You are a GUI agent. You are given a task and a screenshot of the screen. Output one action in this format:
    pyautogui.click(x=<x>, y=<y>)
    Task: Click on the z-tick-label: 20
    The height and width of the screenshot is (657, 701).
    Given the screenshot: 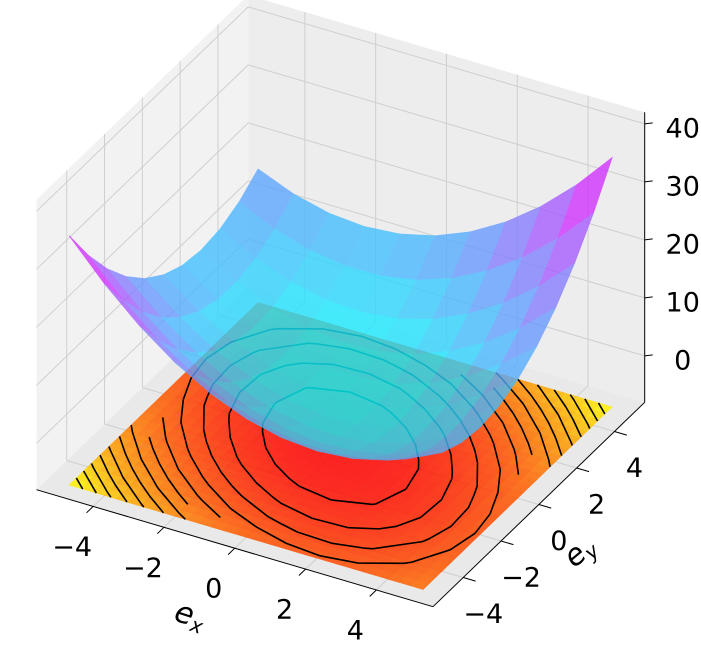 What is the action you would take?
    pyautogui.click(x=683, y=244)
    